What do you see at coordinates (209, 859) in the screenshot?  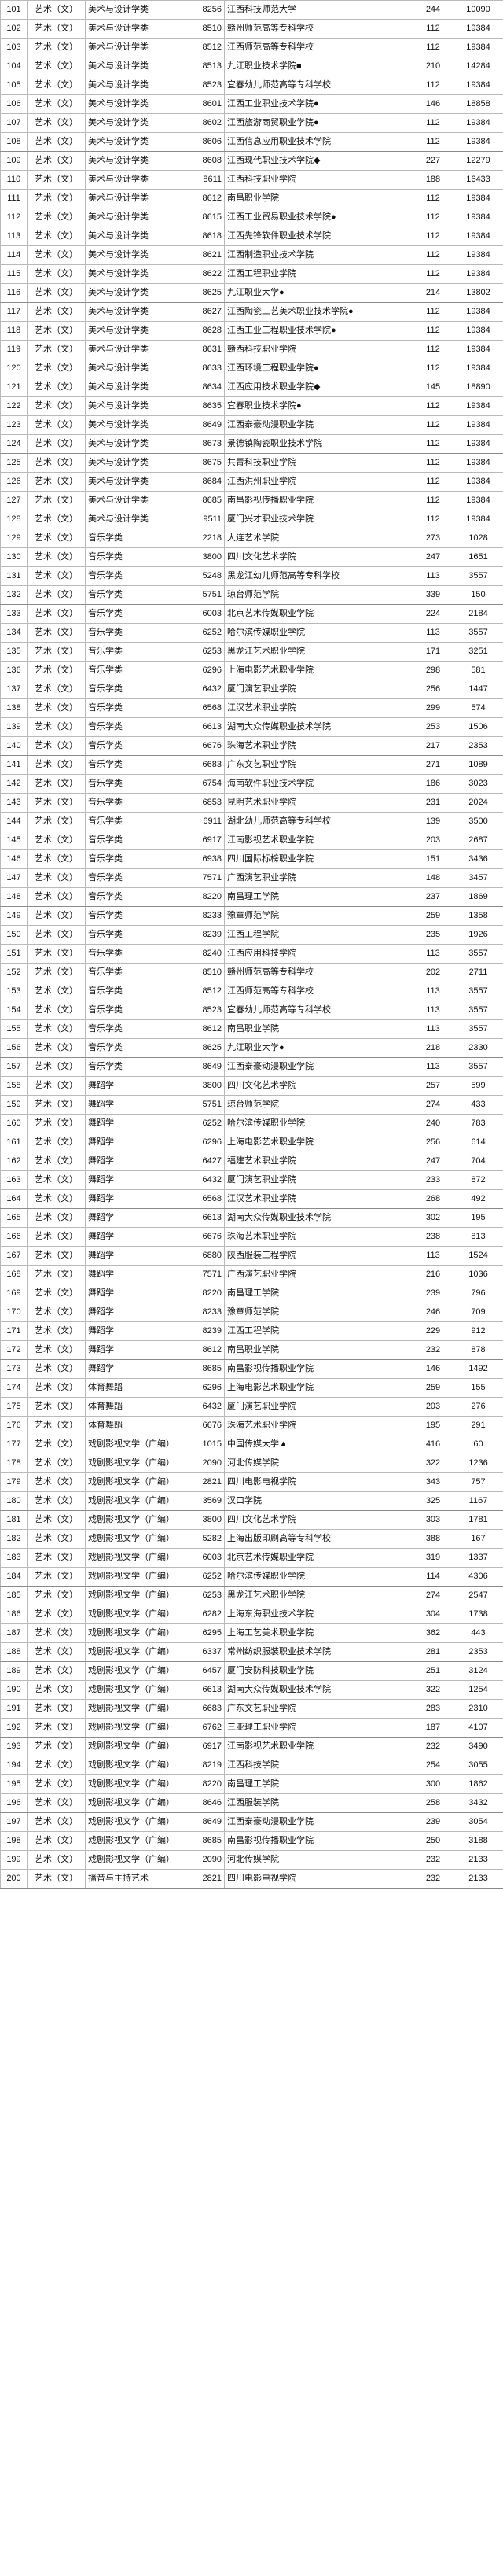 I see `row-school-code: 6938` at bounding box center [209, 859].